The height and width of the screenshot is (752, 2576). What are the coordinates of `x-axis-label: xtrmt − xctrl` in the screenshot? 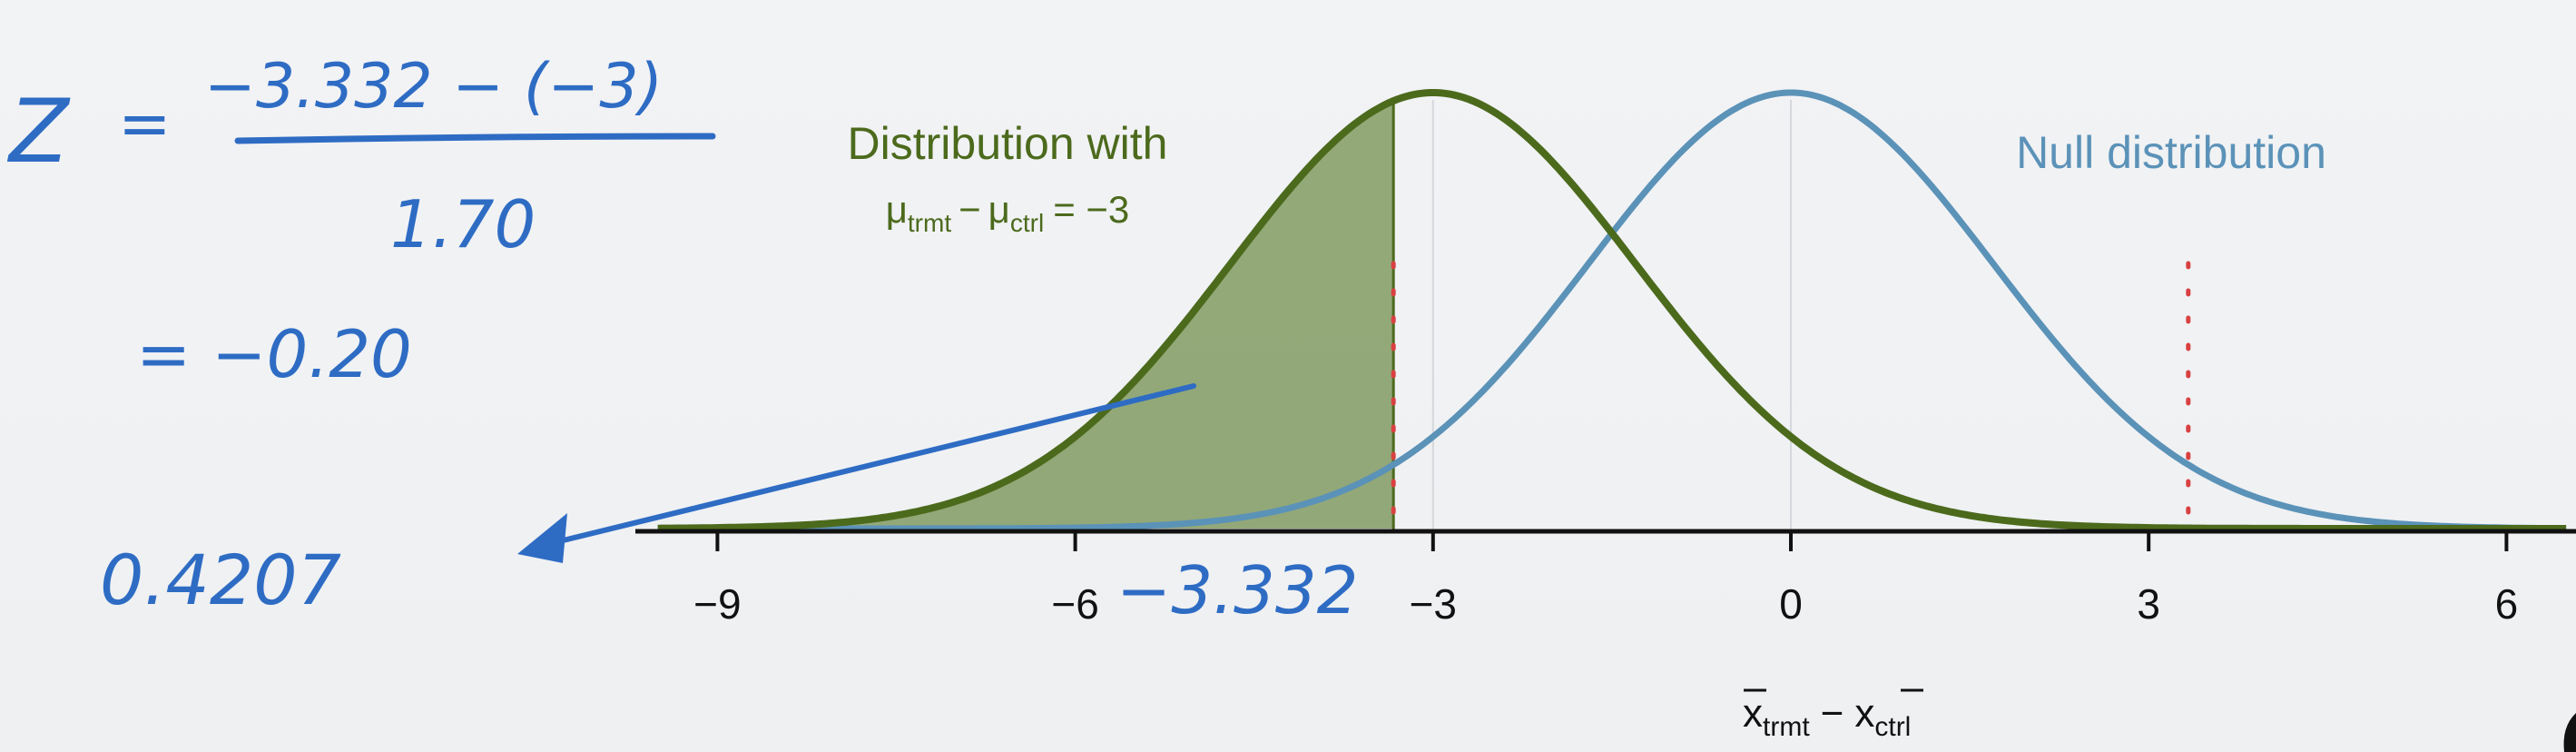 It's located at (1827, 716).